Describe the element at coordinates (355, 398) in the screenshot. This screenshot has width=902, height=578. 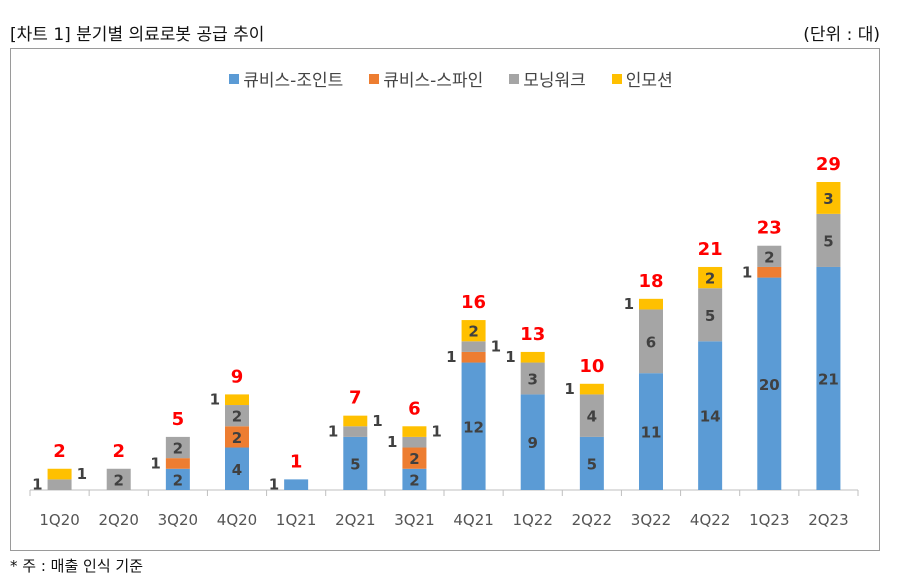
I see `total-label: 7` at that location.